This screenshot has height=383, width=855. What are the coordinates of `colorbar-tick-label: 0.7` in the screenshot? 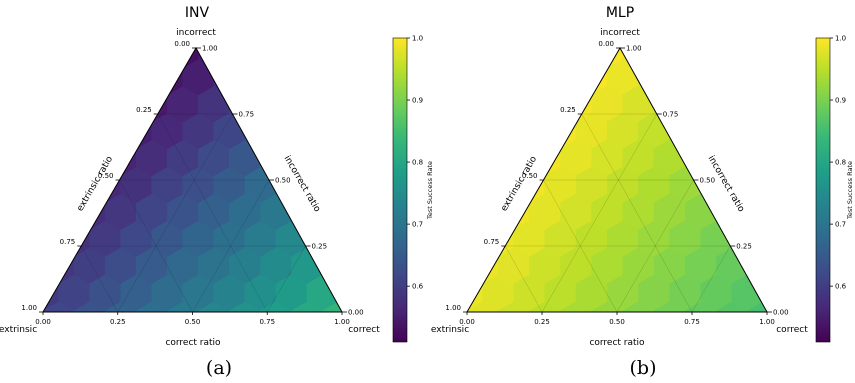 It's located at (417, 225).